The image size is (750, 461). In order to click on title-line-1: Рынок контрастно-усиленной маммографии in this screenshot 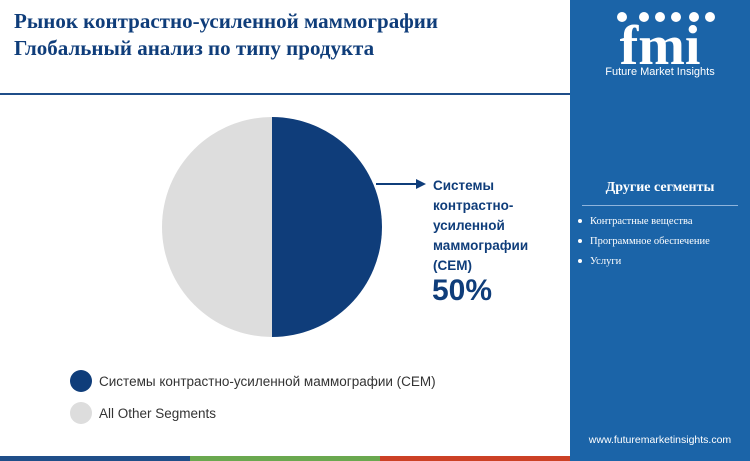, I will do `click(226, 21)`.